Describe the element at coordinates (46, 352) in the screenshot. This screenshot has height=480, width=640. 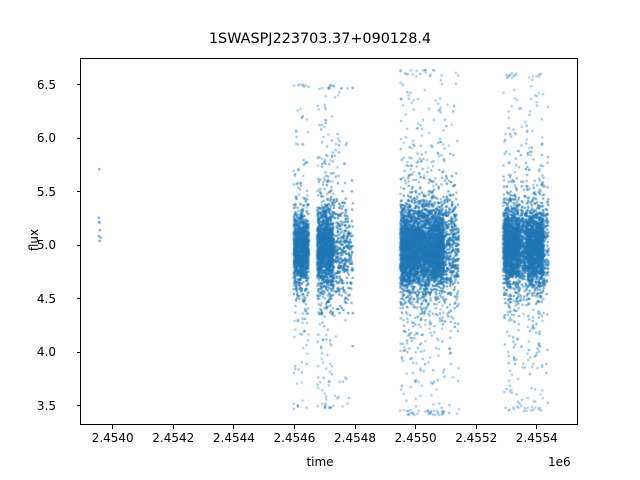
I see `y-axis-tick-label: 4.0` at that location.